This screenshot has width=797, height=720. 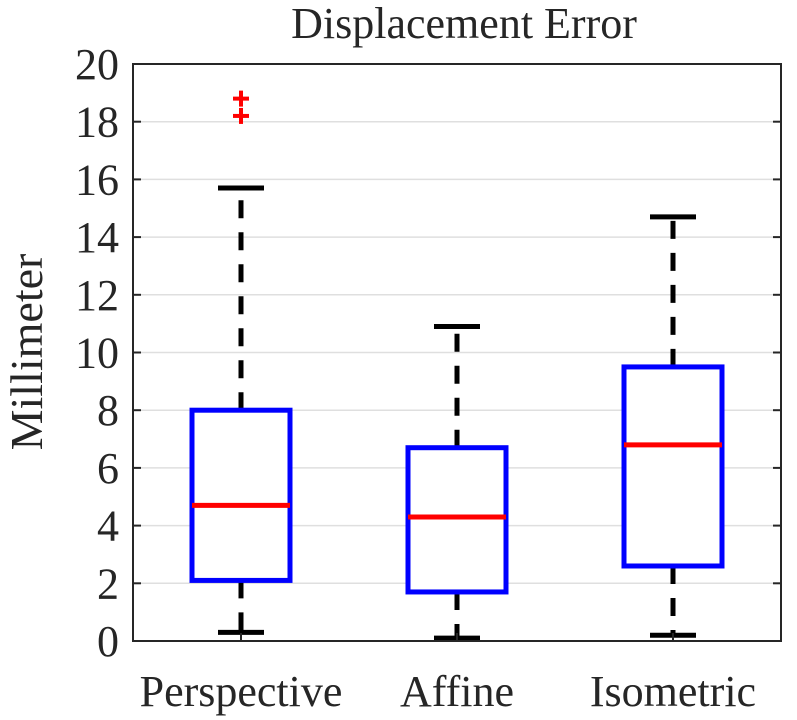 What do you see at coordinates (108, 583) in the screenshot?
I see `y-tick-label: 2` at bounding box center [108, 583].